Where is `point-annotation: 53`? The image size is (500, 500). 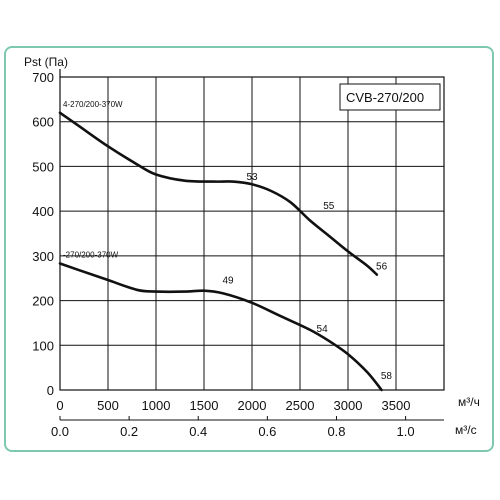 point-annotation: 53 is located at coordinates (252, 177).